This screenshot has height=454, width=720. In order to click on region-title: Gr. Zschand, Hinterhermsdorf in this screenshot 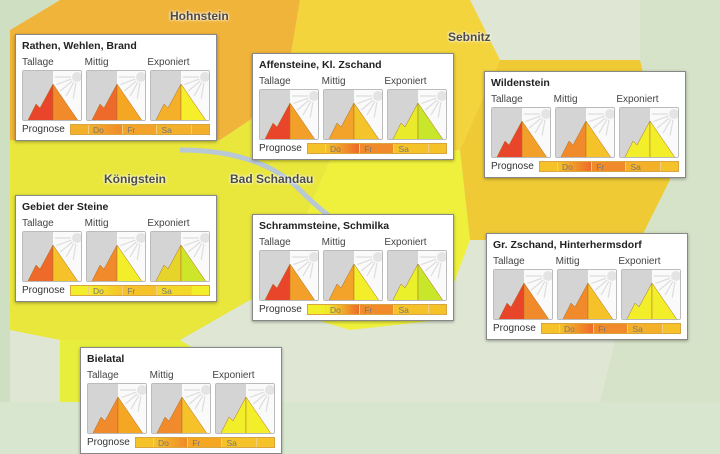, I will do `click(567, 245)`.